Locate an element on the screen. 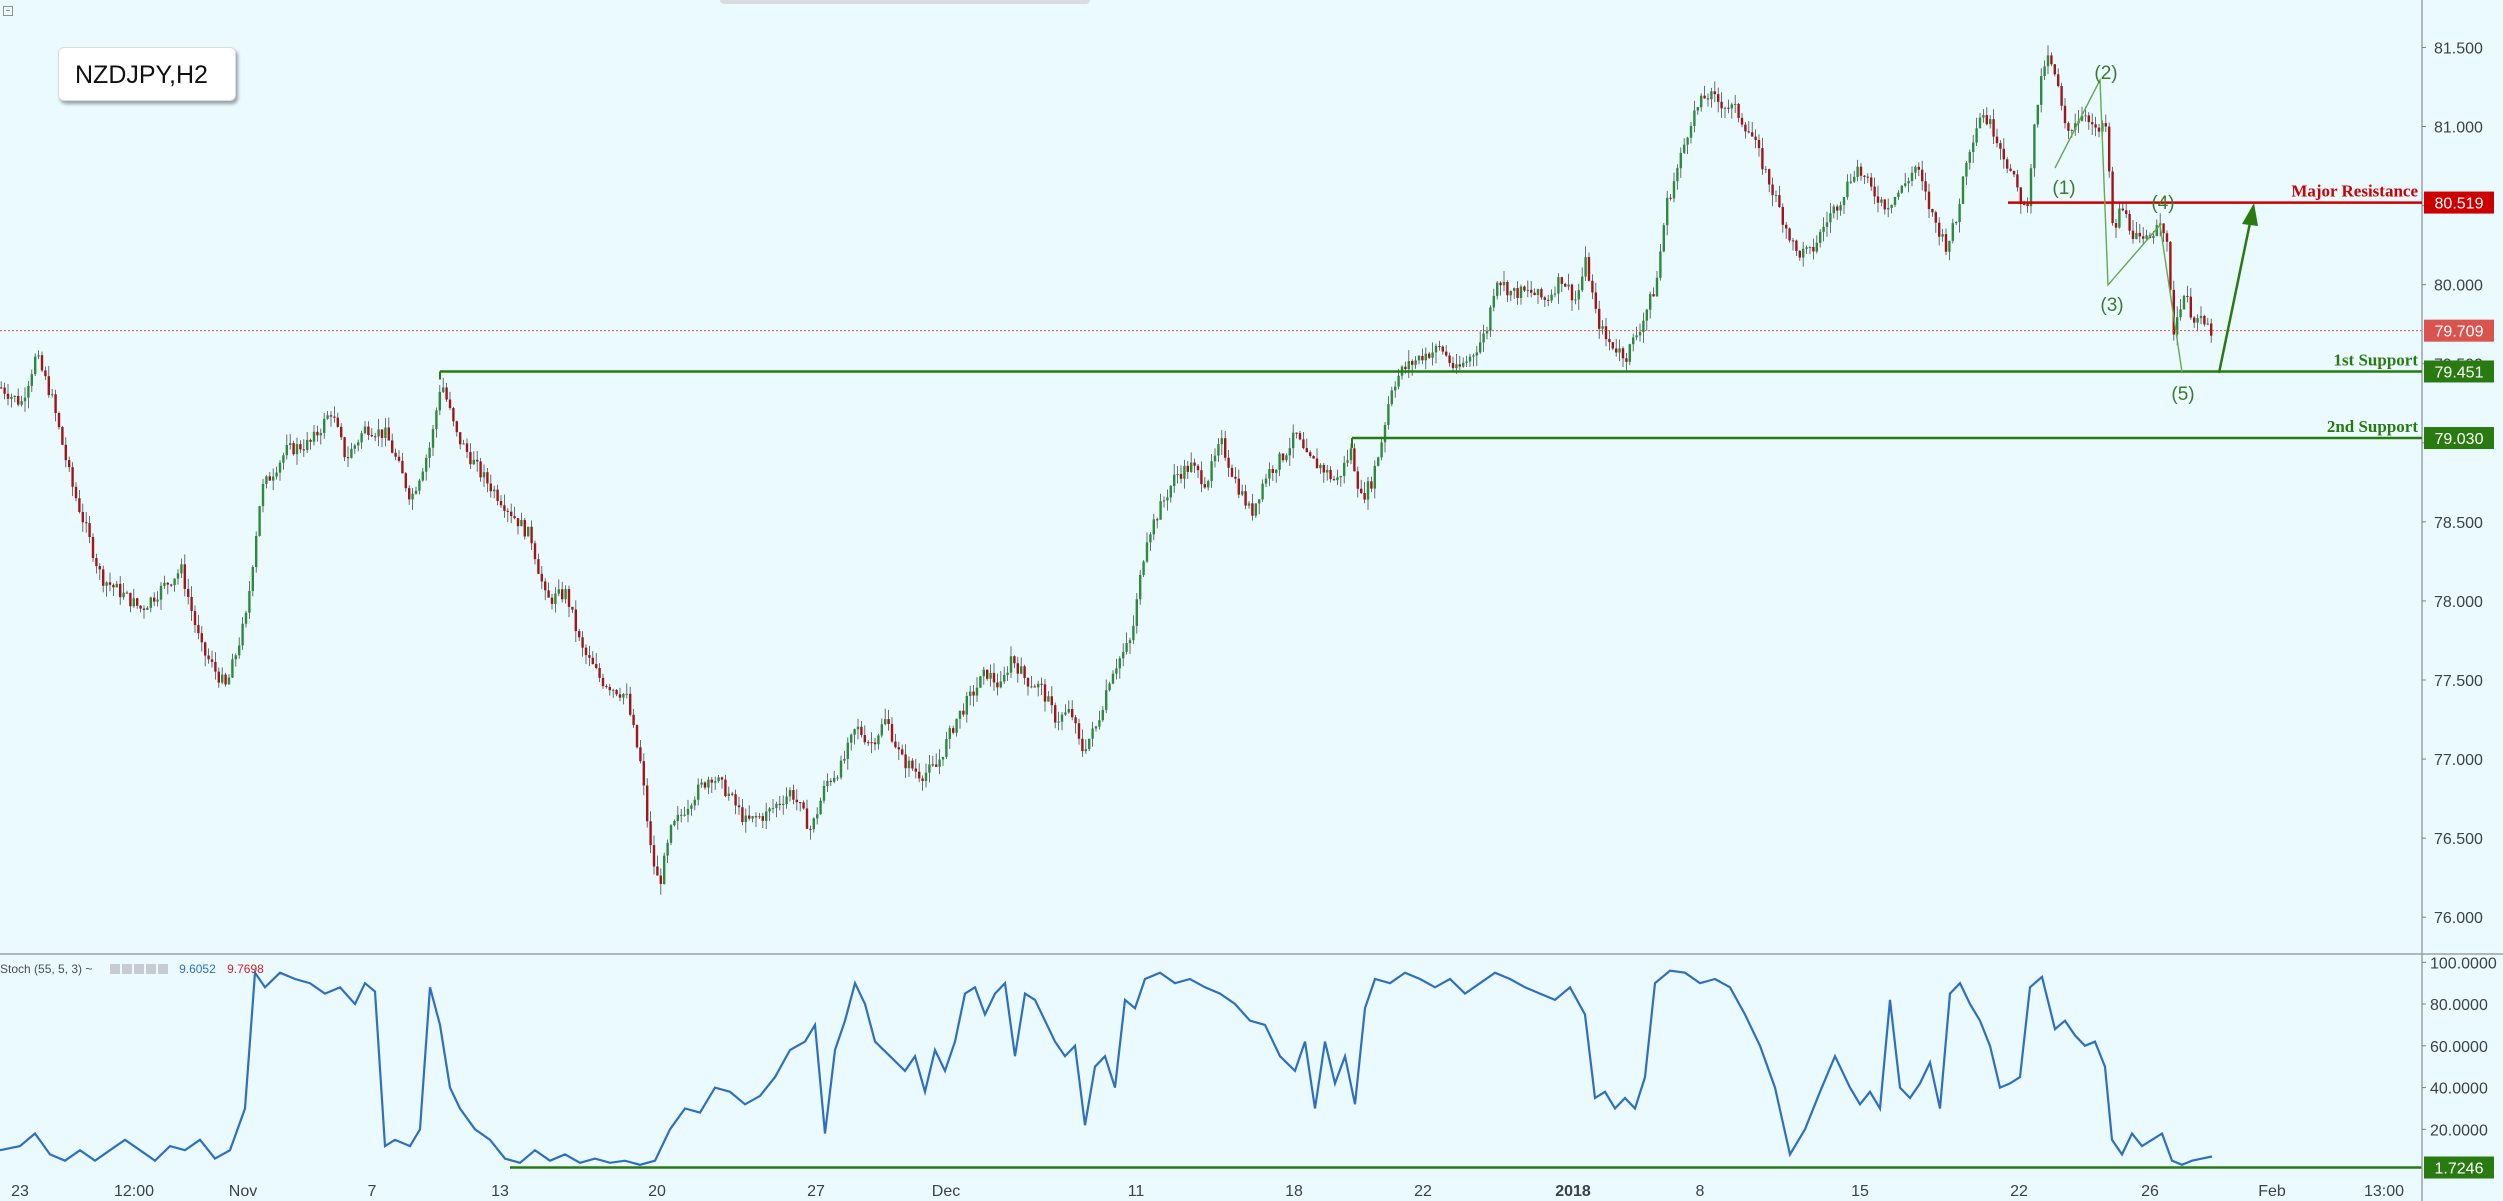  stoch-legend-buttons is located at coordinates (139, 970).